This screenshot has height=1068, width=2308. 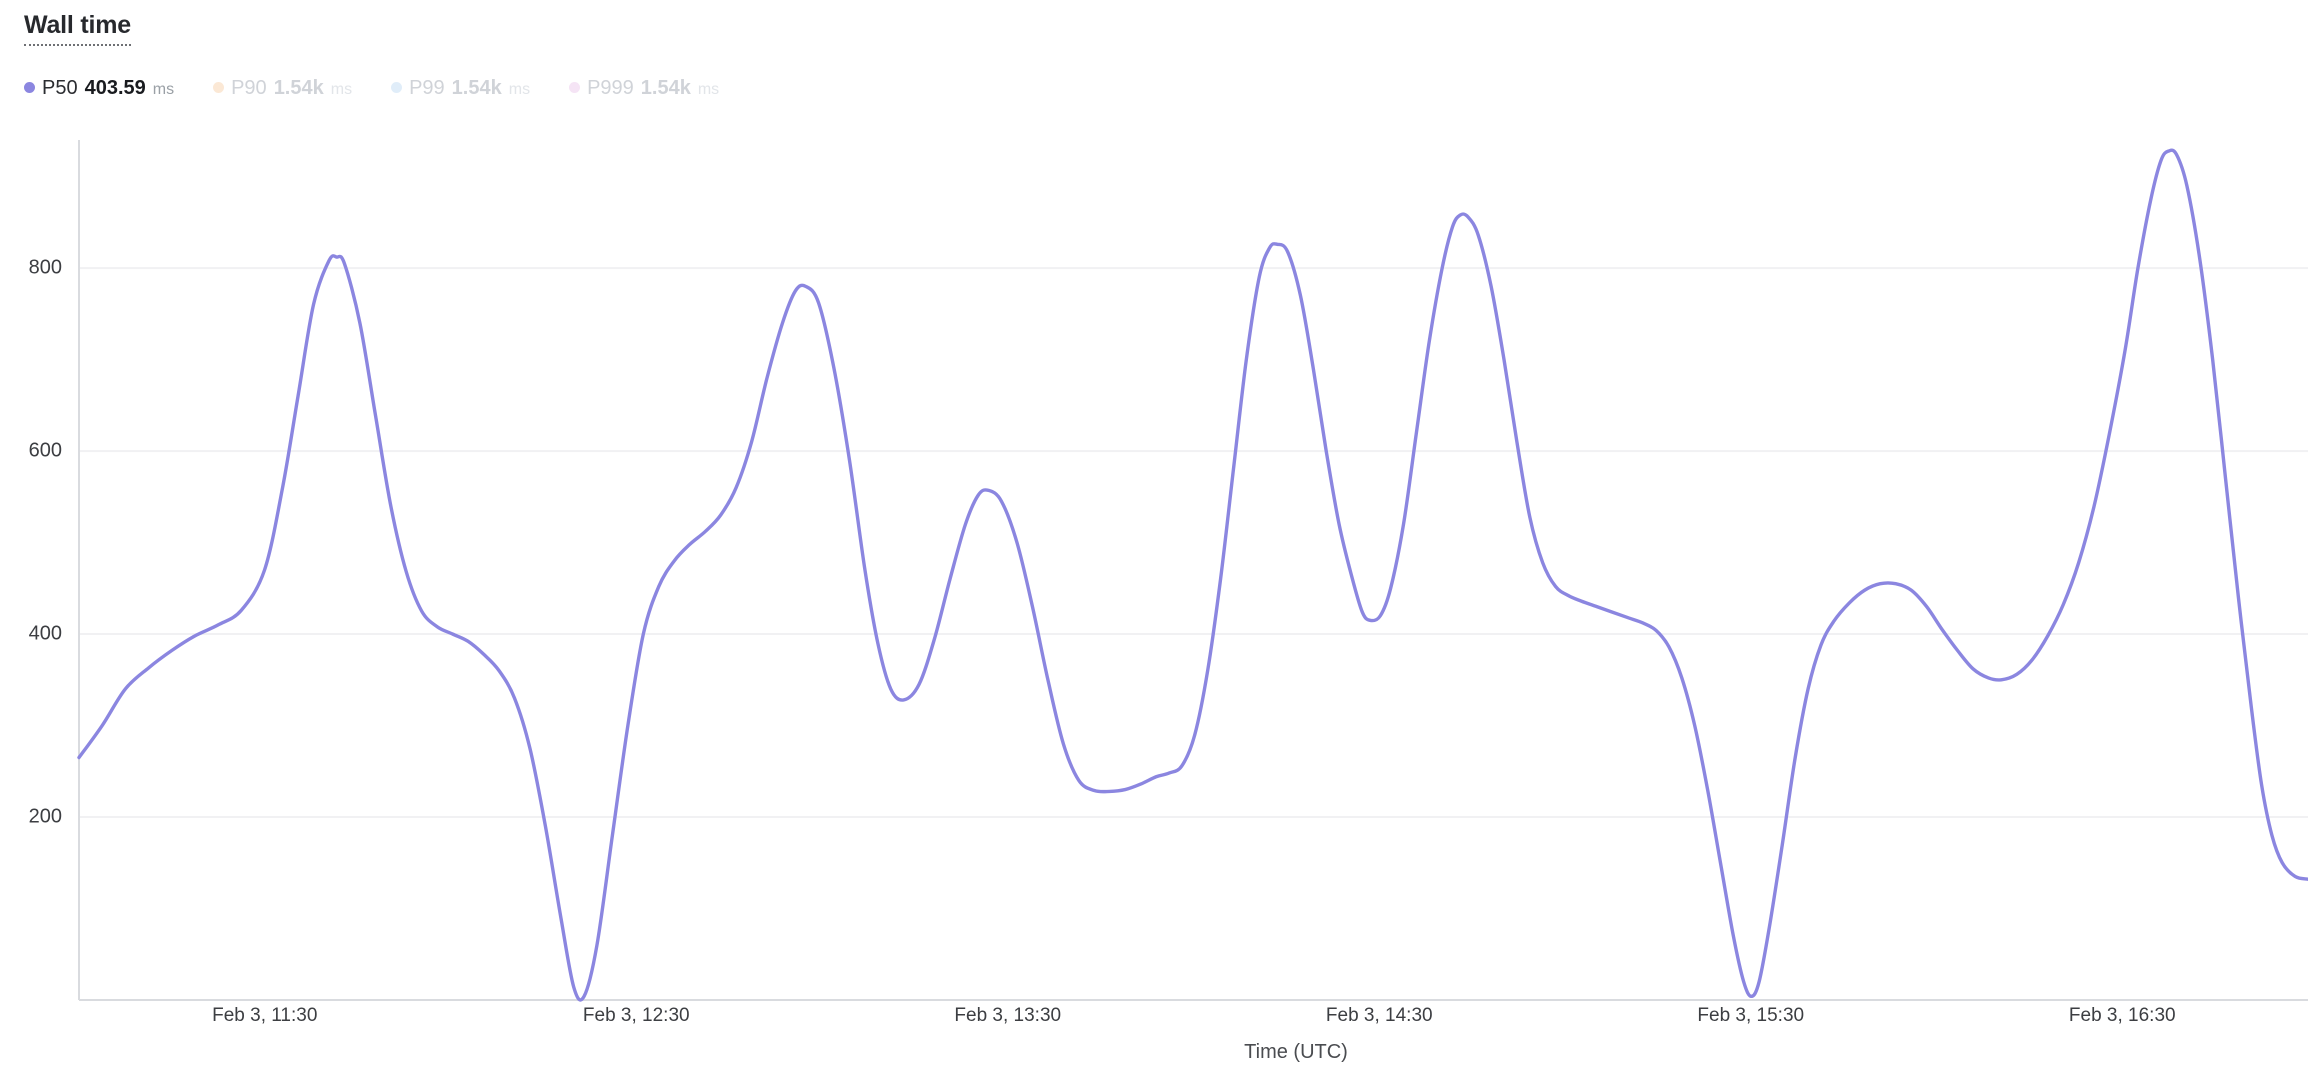 What do you see at coordinates (341, 89) in the screenshot?
I see `legend-unit-p90: ms` at bounding box center [341, 89].